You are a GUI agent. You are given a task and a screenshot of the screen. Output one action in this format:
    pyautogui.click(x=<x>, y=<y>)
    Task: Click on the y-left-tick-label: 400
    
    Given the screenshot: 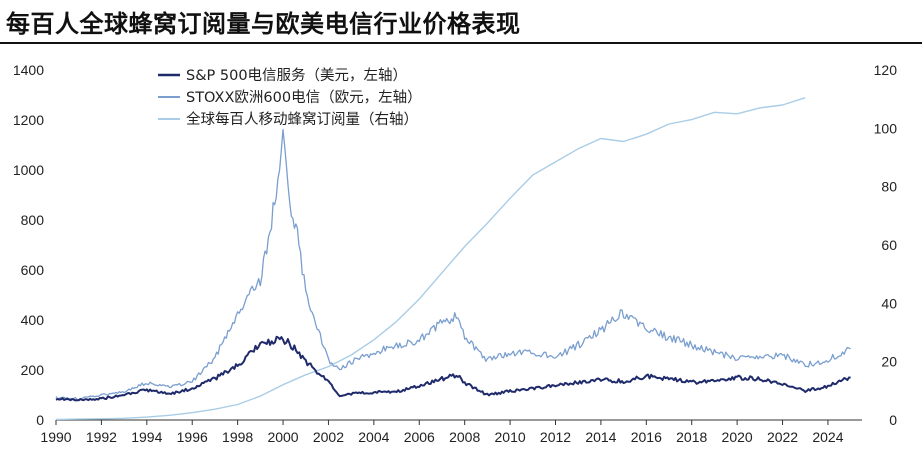 What is the action you would take?
    pyautogui.click(x=33, y=320)
    